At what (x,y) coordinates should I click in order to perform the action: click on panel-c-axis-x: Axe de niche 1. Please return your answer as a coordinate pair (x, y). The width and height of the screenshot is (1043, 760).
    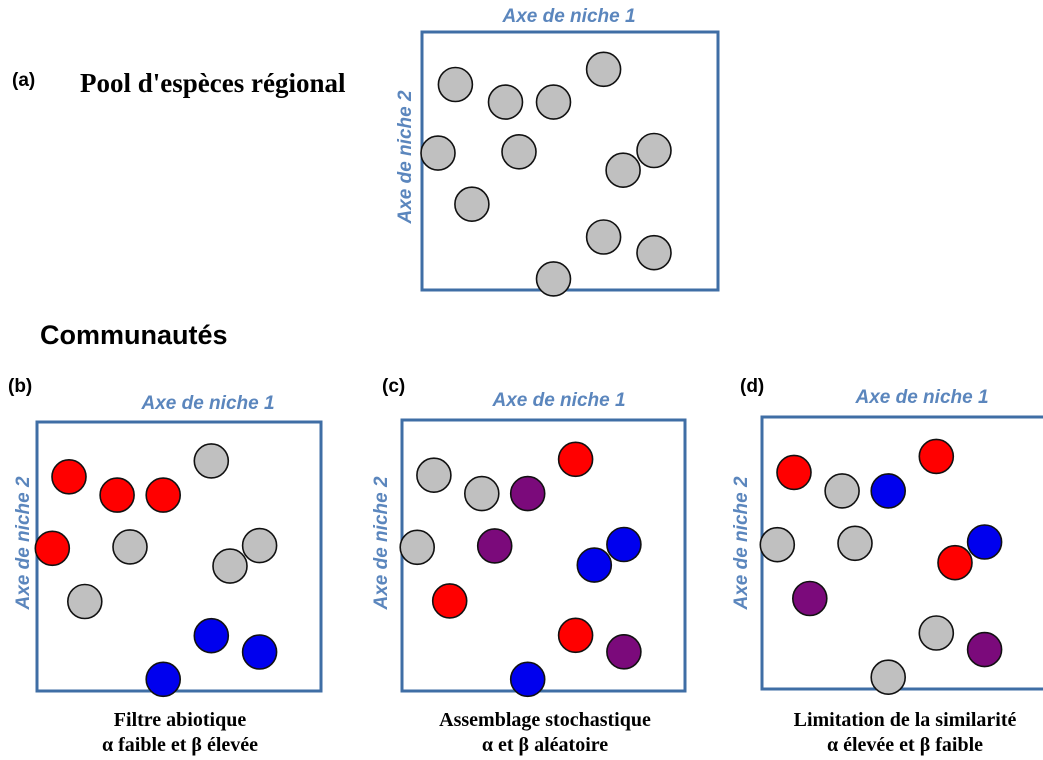
    Looking at the image, I should click on (559, 400).